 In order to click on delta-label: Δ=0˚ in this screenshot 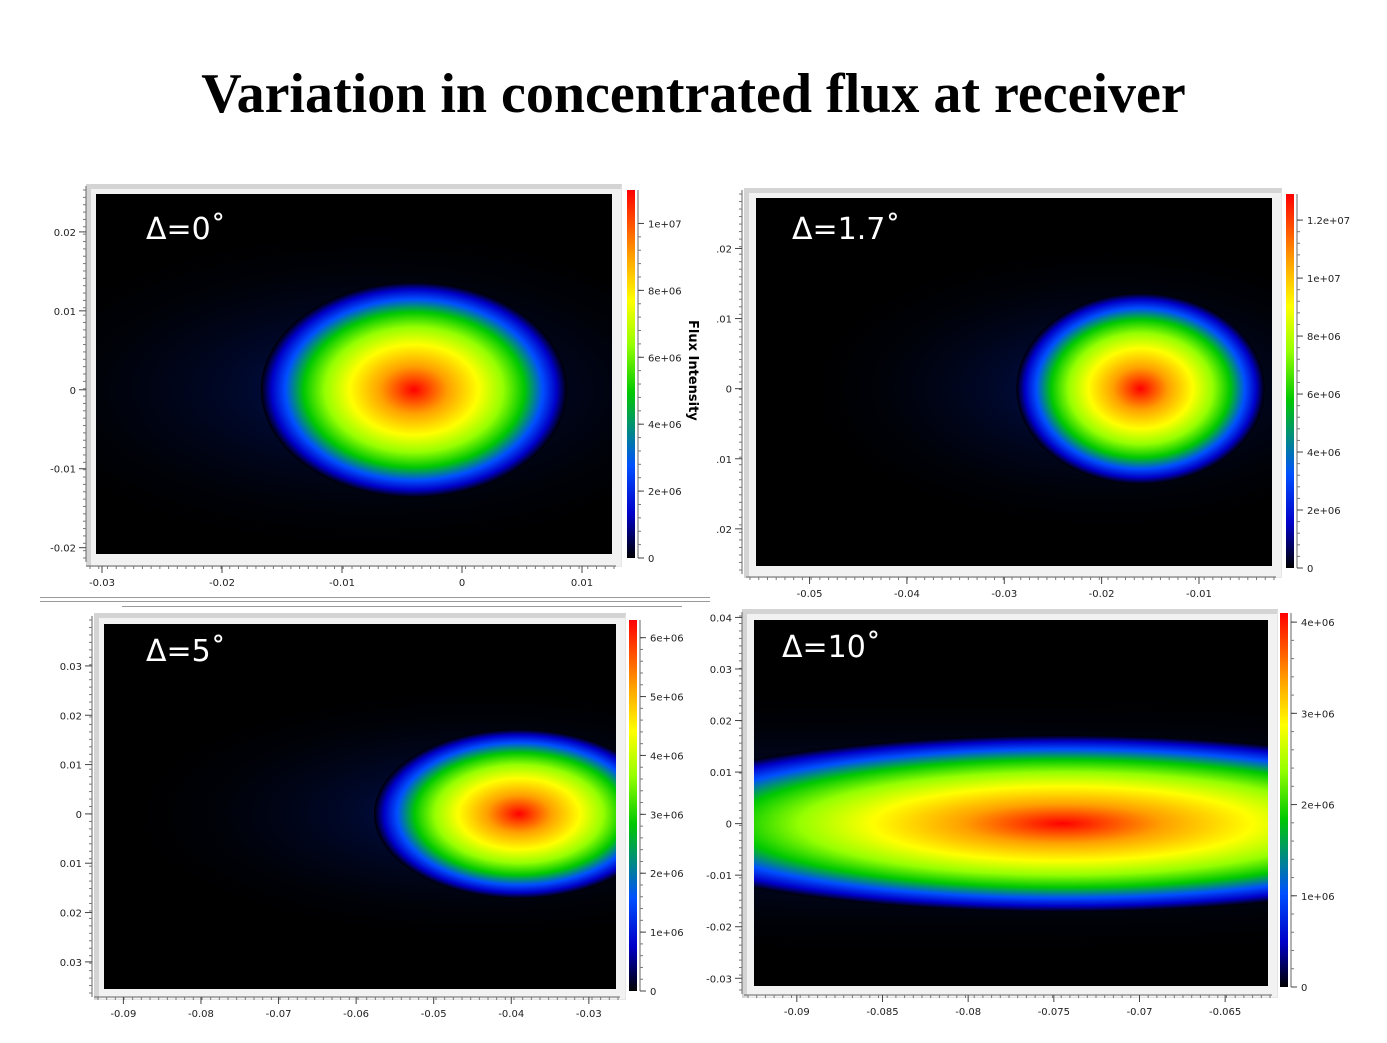, I will do `click(186, 229)`.